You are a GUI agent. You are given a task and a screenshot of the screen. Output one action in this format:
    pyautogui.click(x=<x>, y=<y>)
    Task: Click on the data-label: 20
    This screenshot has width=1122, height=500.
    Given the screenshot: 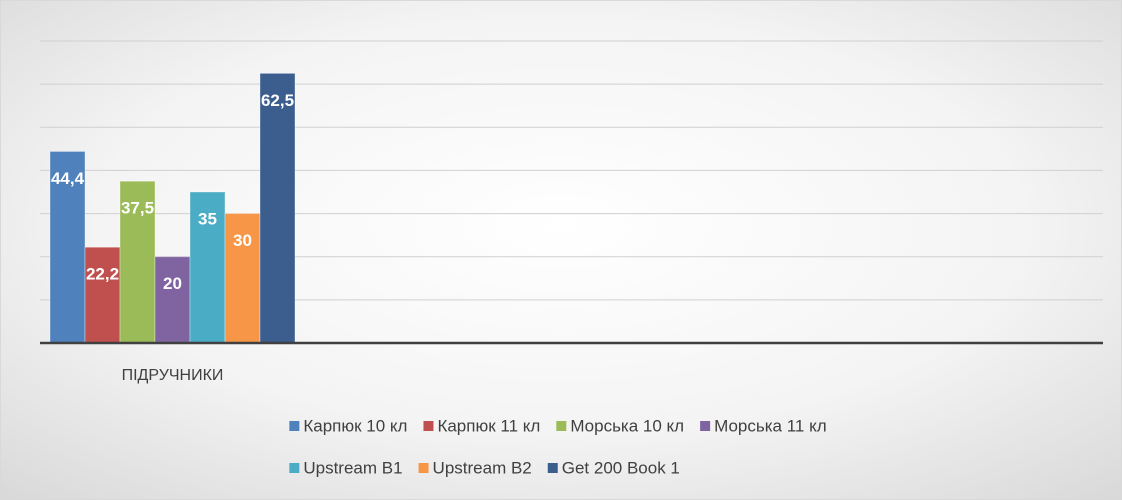 What is the action you would take?
    pyautogui.click(x=172, y=283)
    